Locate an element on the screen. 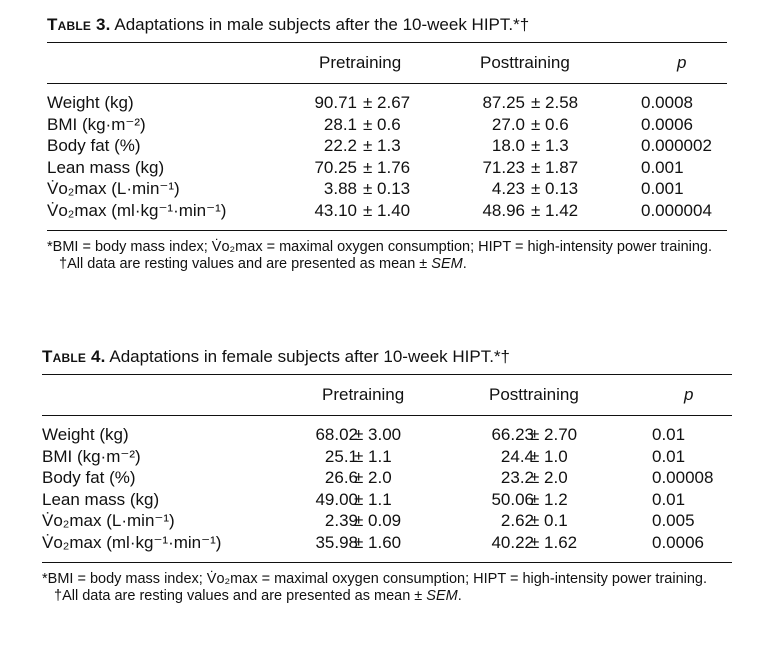 The image size is (764, 646). posttraining-sem: ± 0.13 is located at coordinates (555, 188).